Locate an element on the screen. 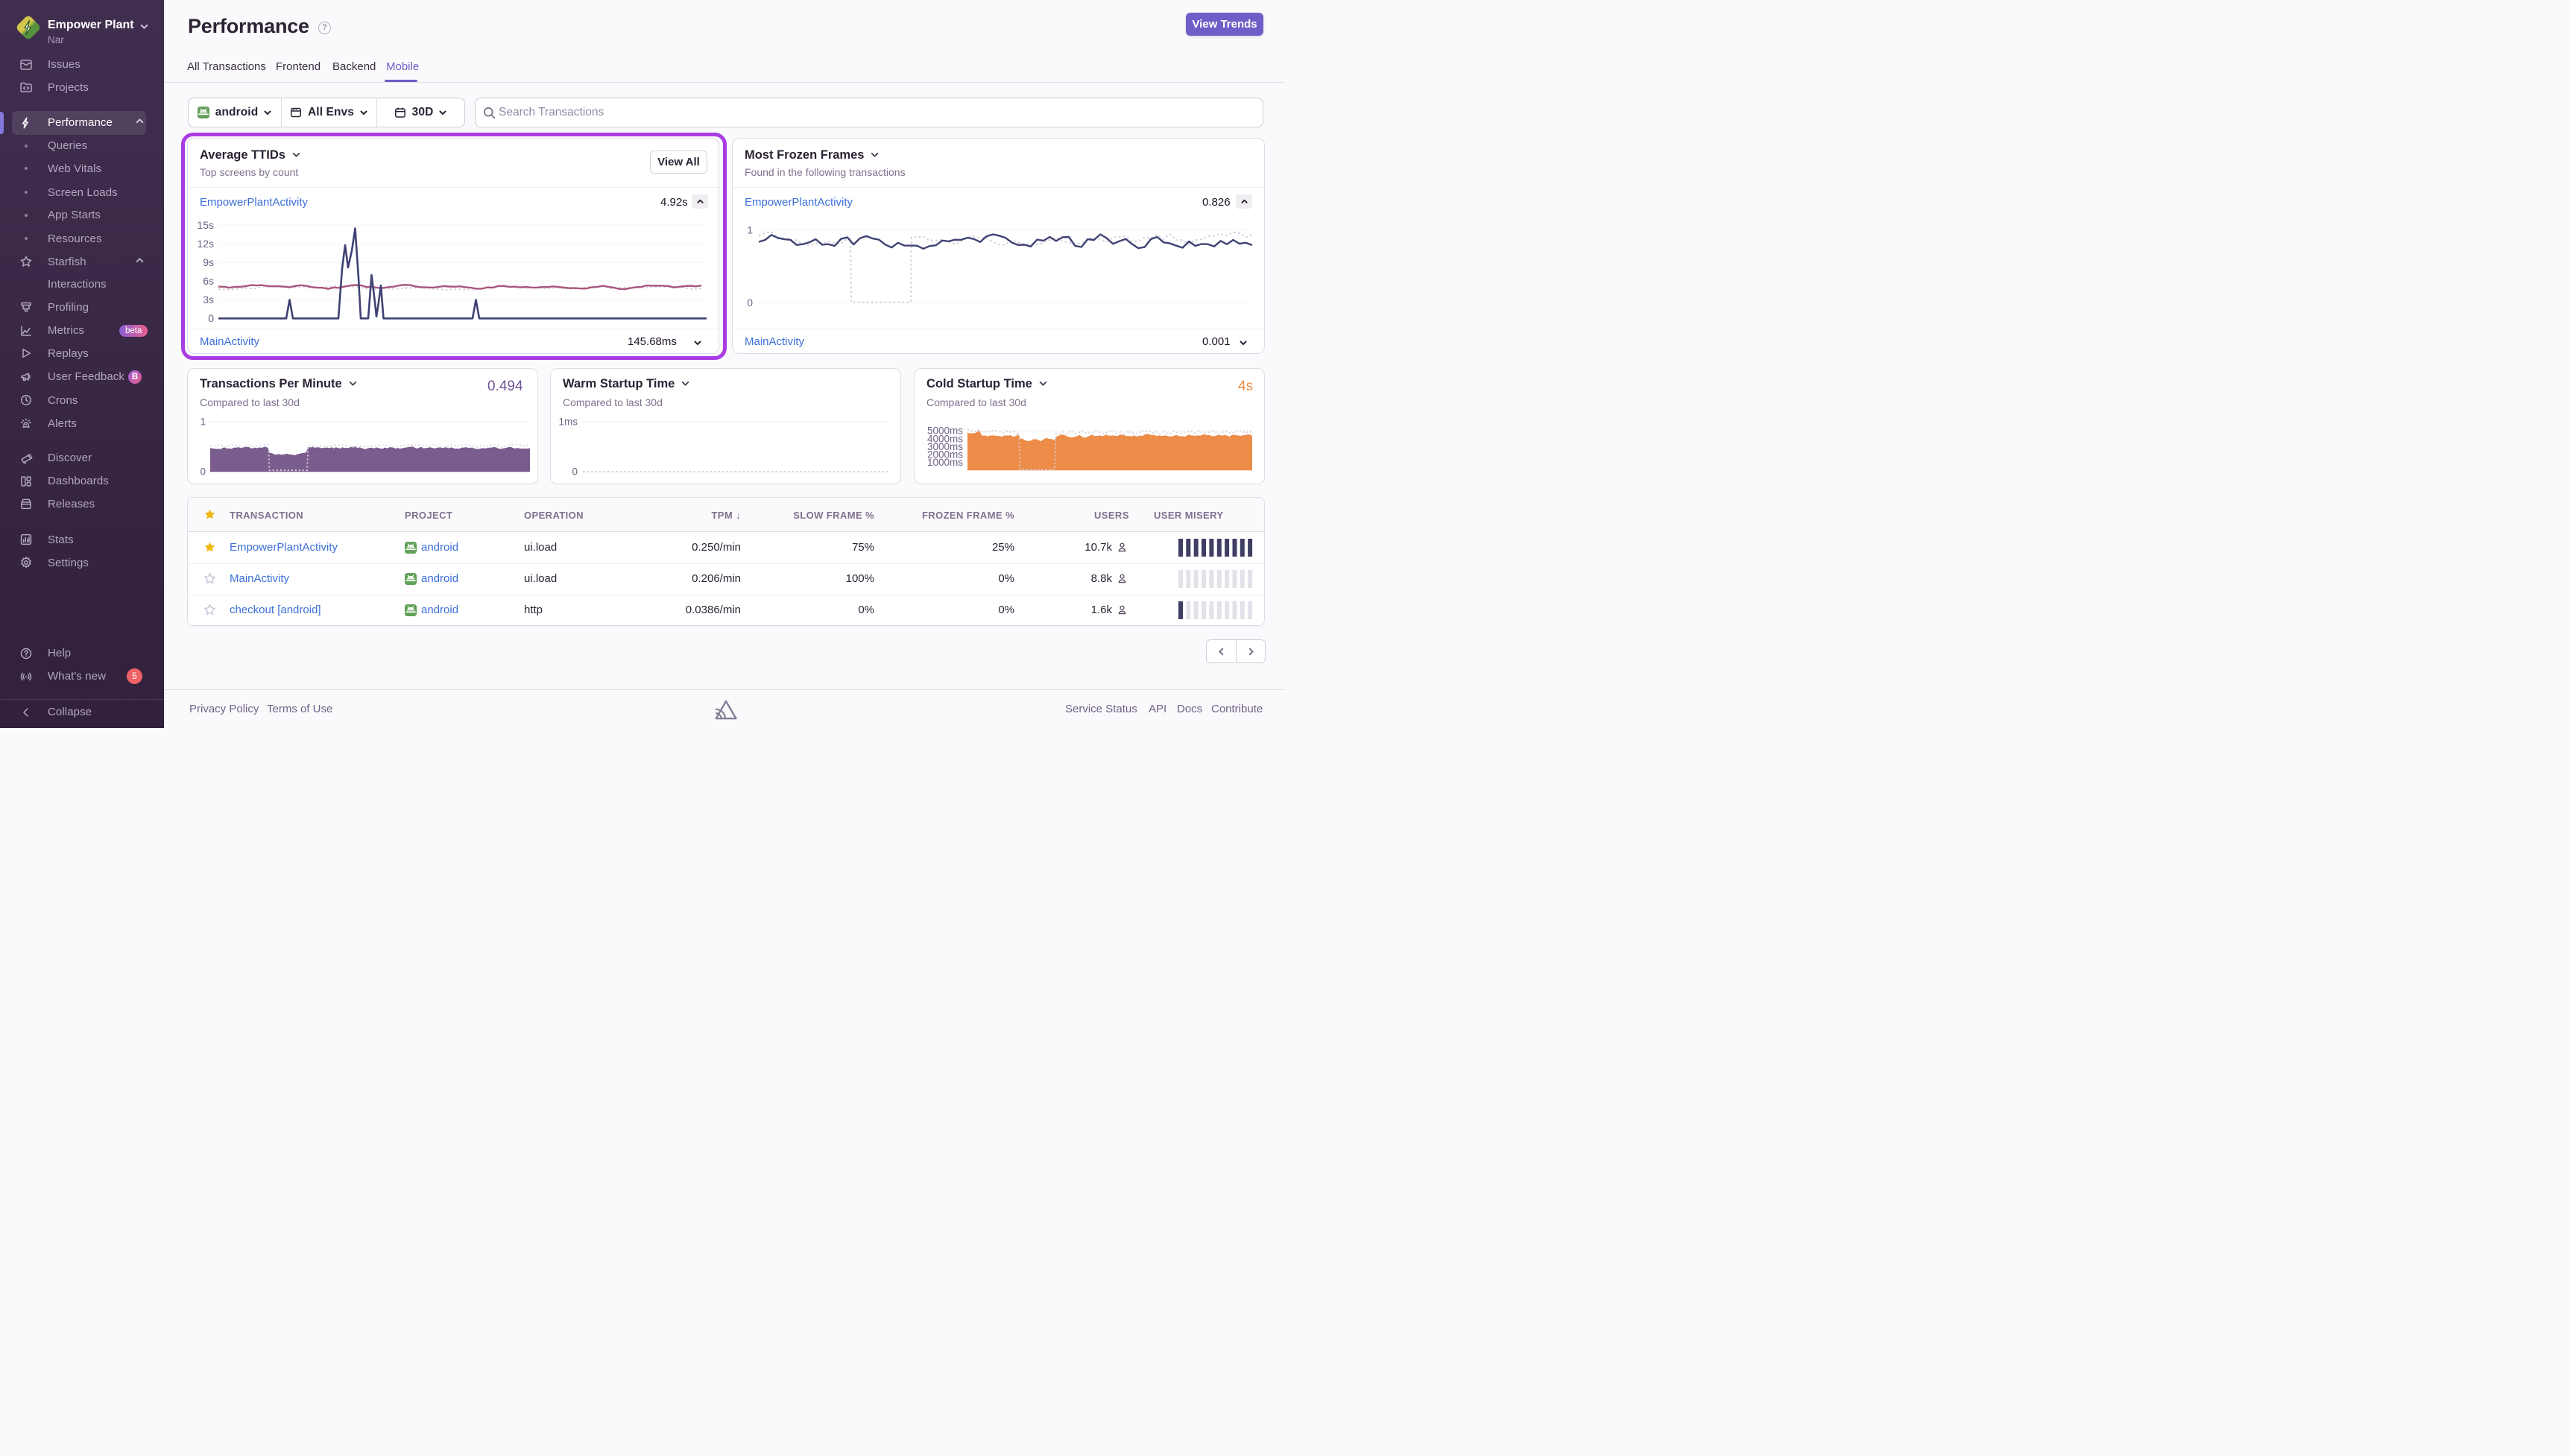 The image size is (2570, 1456). svg-text: 15s is located at coordinates (205, 225).